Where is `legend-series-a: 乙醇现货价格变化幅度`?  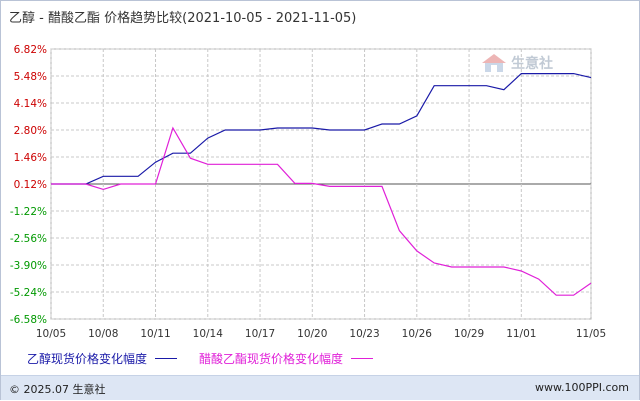
legend-series-a: 乙醇现货价格变化幅度 is located at coordinates (102, 358).